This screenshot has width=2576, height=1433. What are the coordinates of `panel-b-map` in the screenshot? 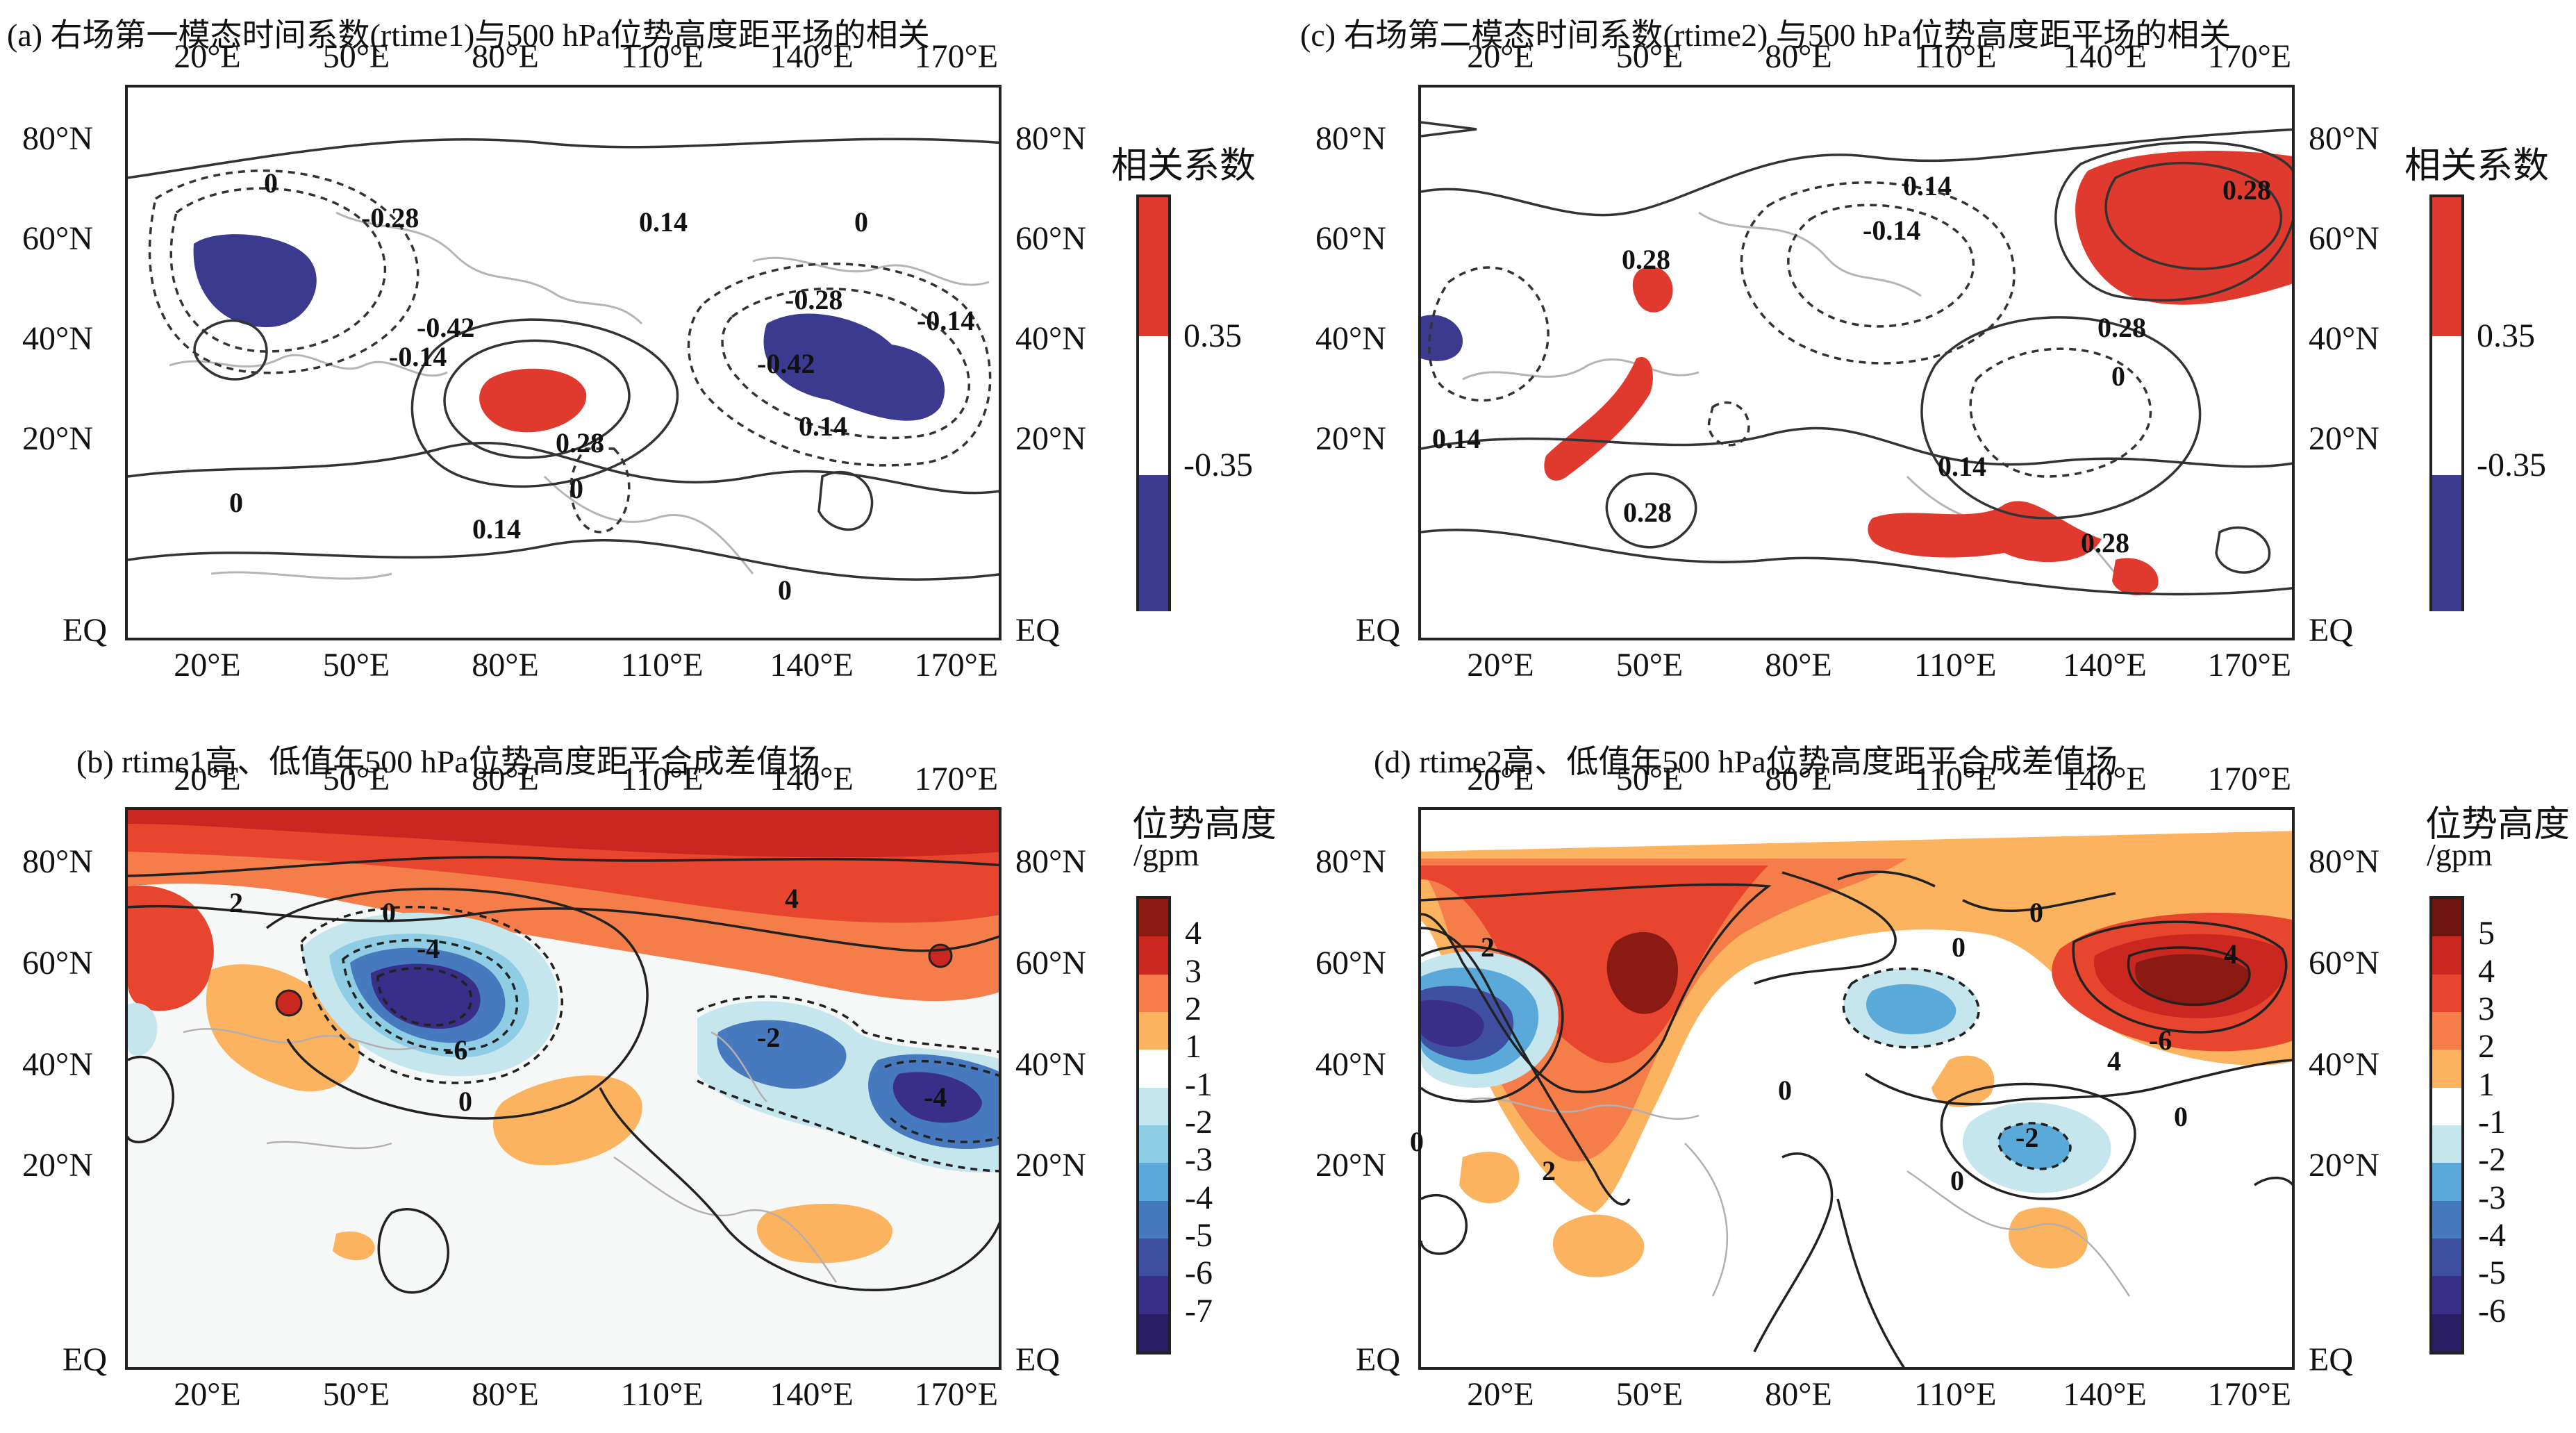 It's located at (563, 1088).